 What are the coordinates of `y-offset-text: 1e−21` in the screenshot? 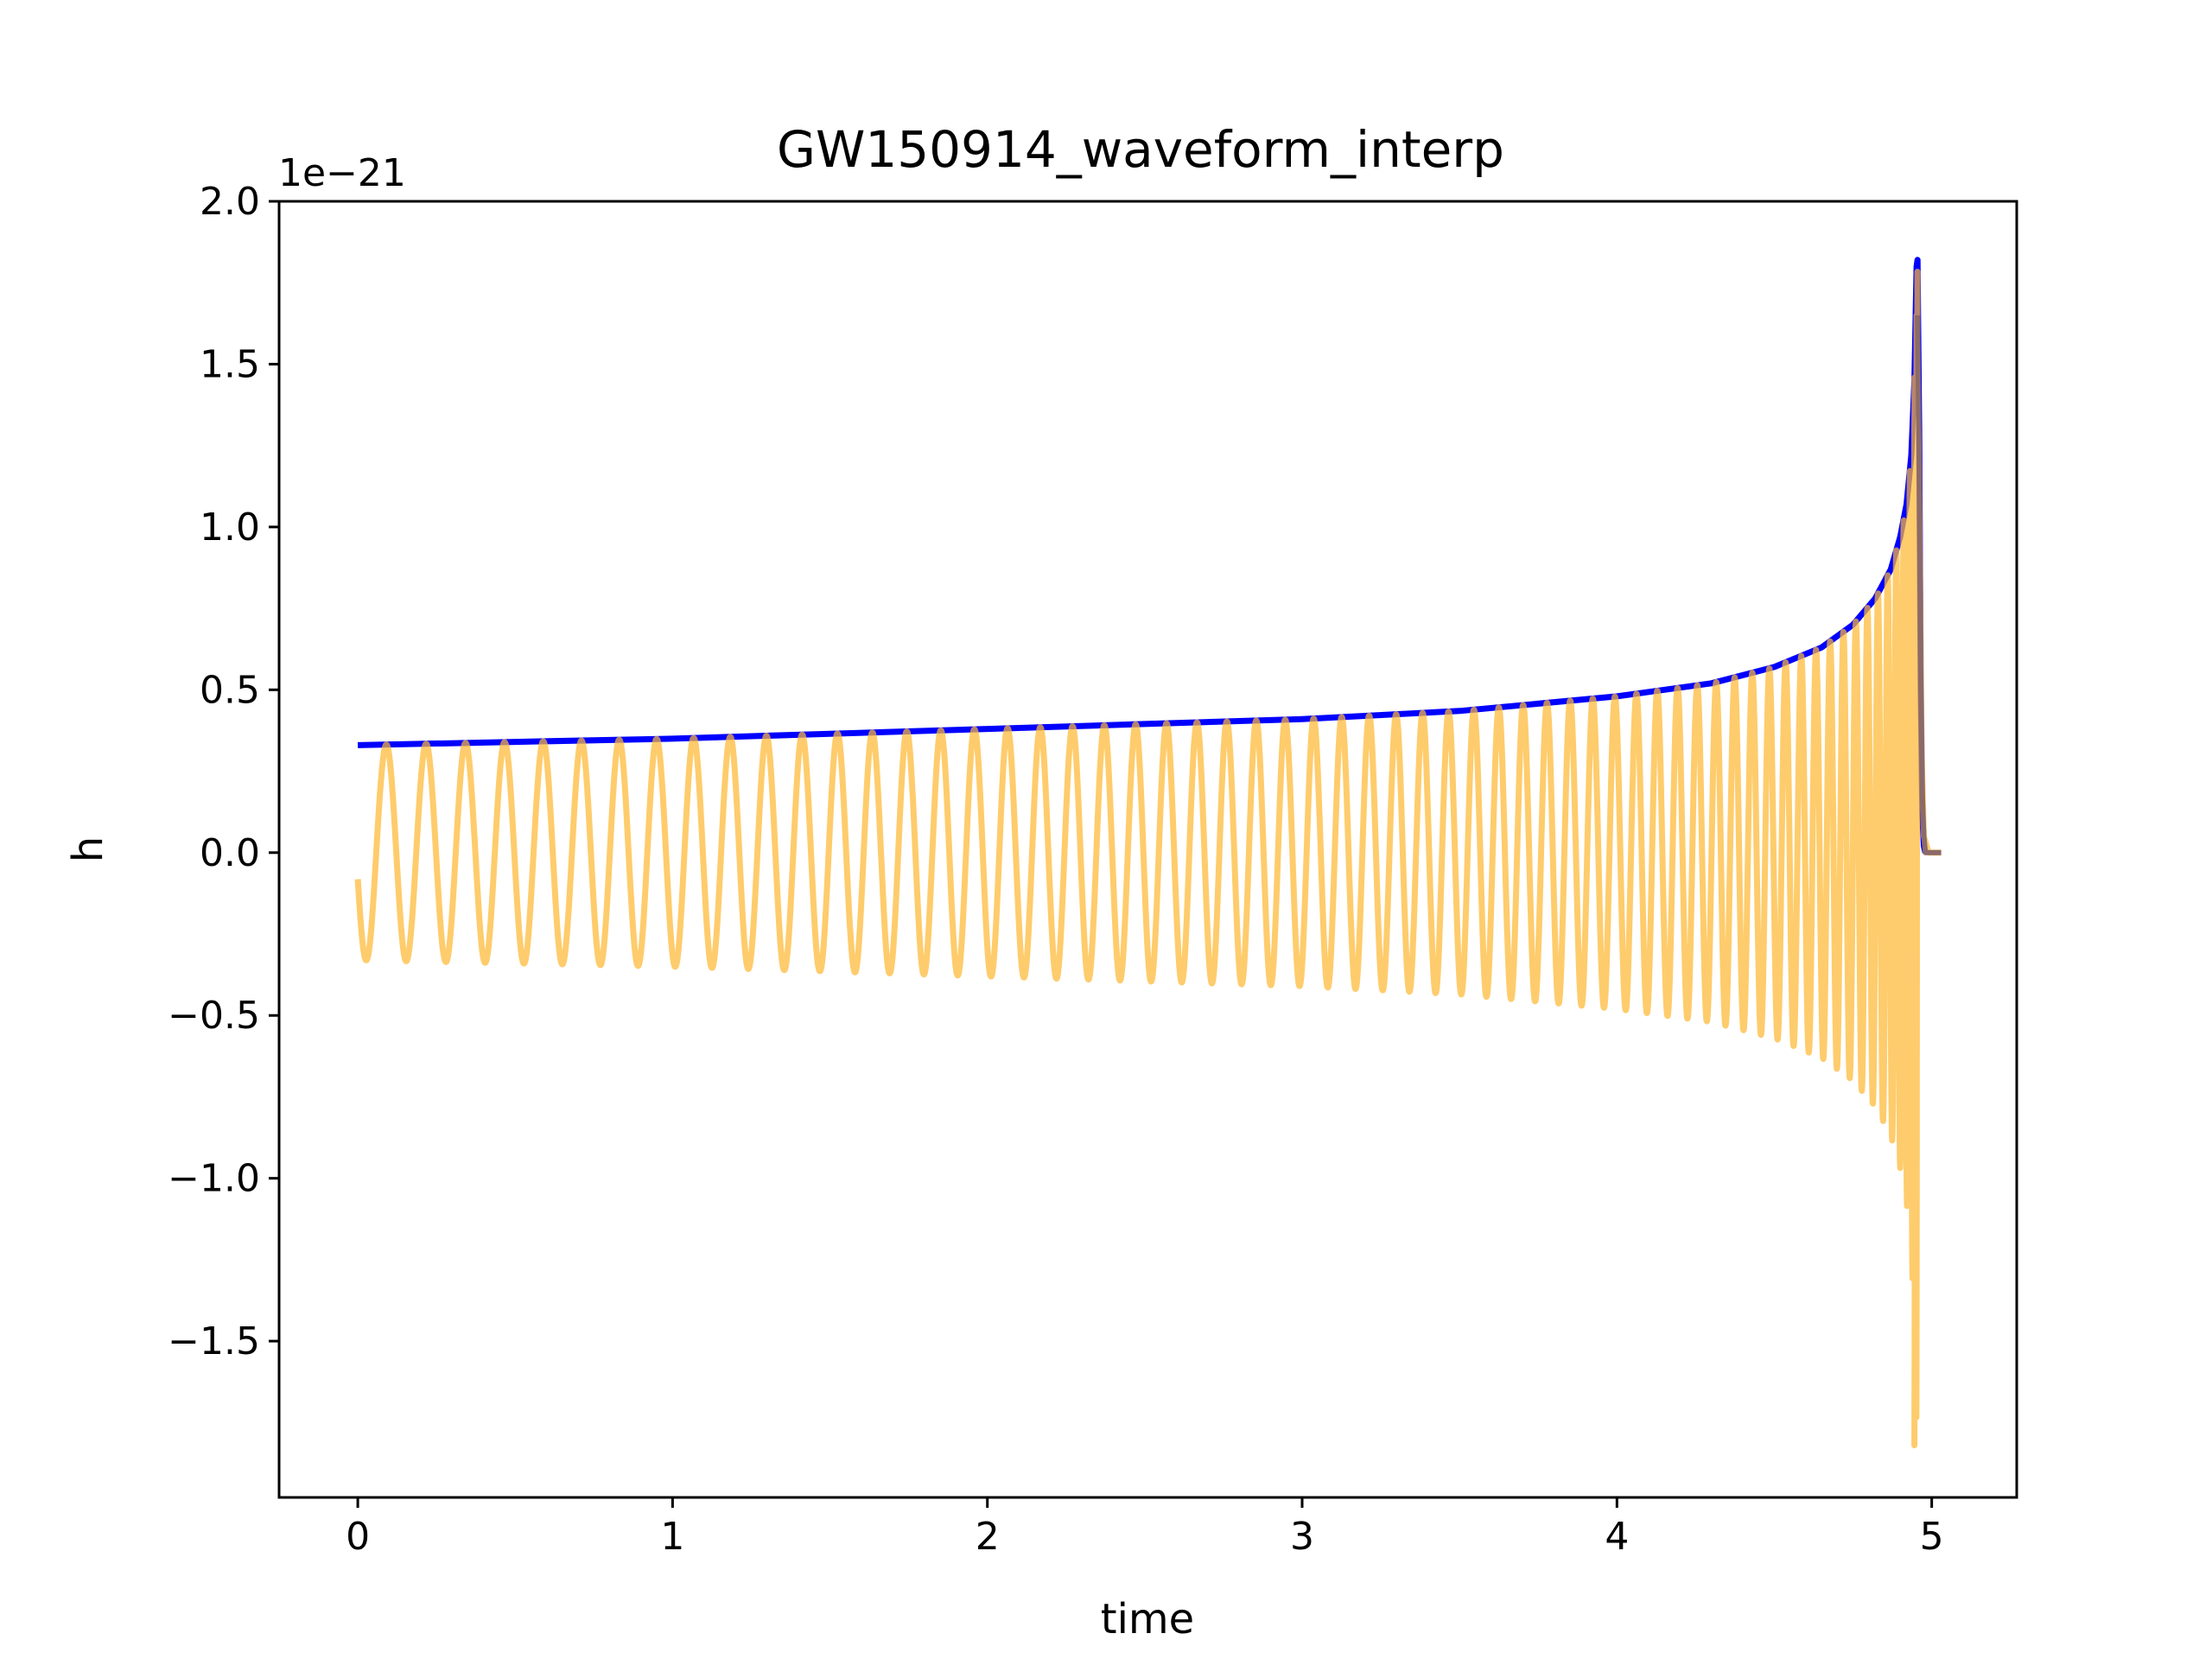 It's located at (342, 173).